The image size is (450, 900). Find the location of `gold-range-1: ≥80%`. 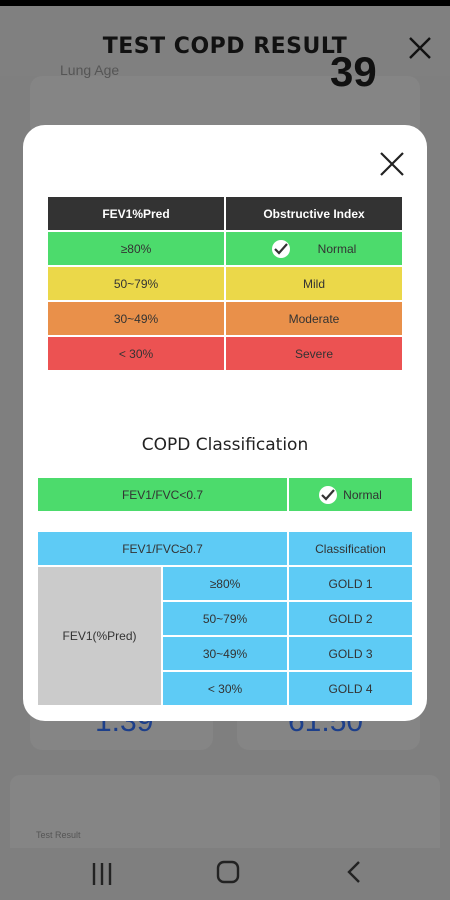

gold-range-1: ≥80% is located at coordinates (225, 583).